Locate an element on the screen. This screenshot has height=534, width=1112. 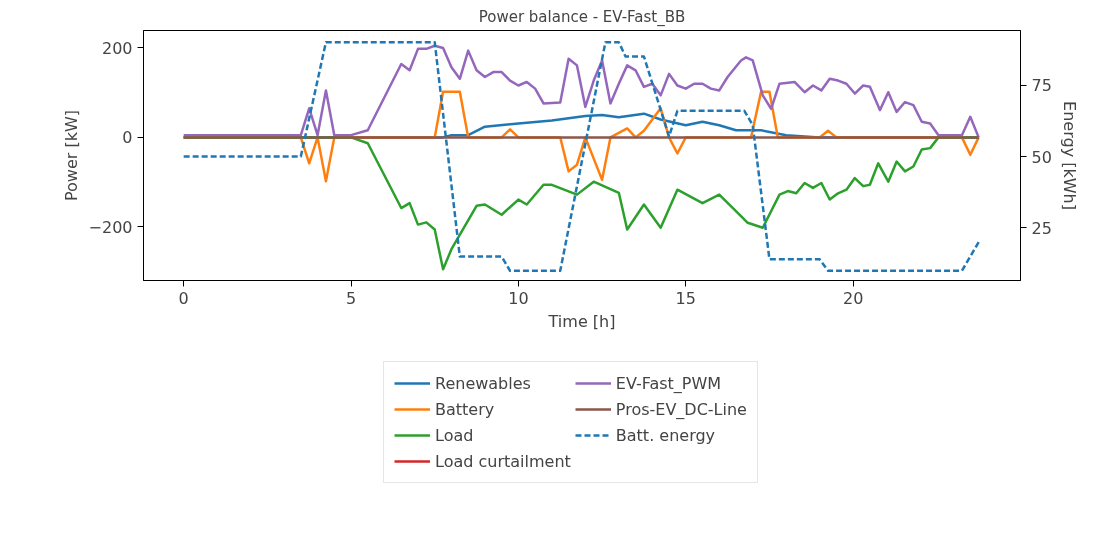
x-axis-title: Time [h] is located at coordinates (581, 321).